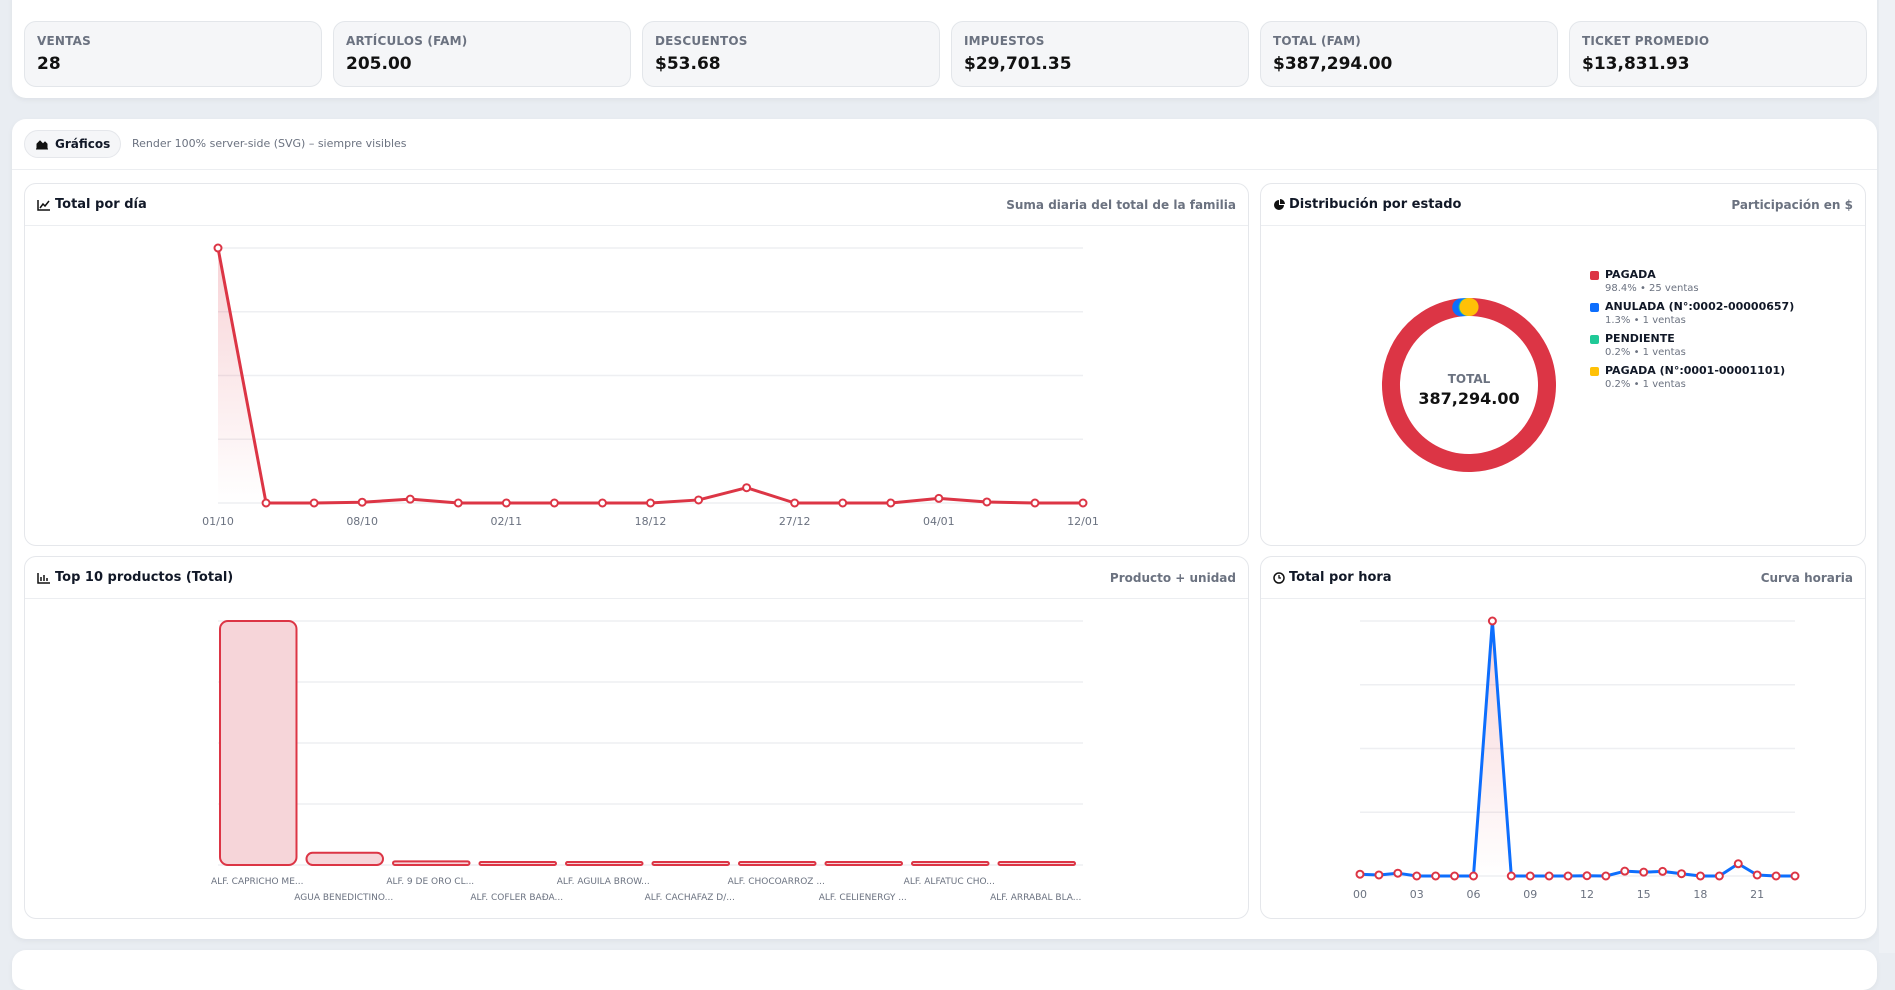 The image size is (1895, 990). Describe the element at coordinates (482, 41) in the screenshot. I see `kpi-label: ARTÍCULOS (FAM)` at that location.